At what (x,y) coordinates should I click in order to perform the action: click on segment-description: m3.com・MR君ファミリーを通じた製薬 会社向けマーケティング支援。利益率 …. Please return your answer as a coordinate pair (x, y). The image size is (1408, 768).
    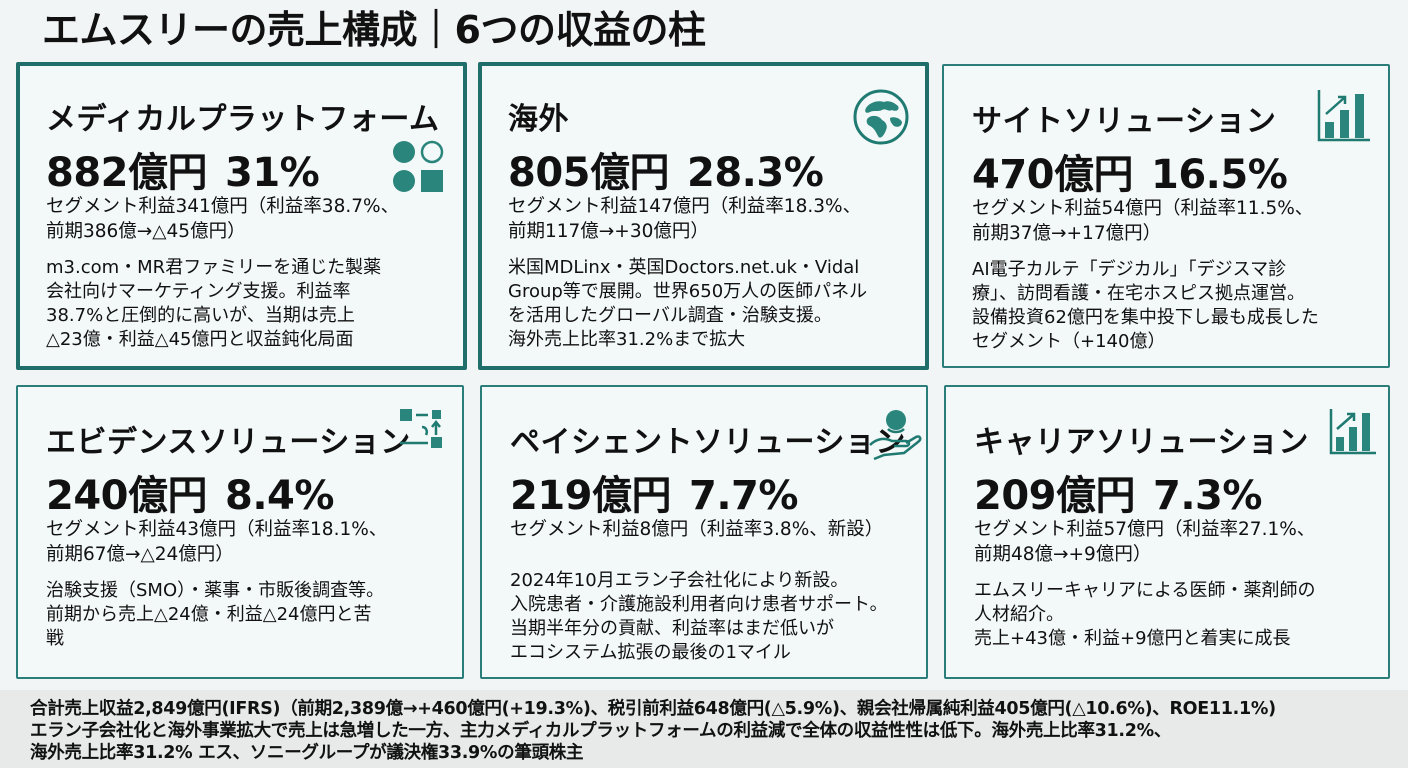
    Looking at the image, I should click on (214, 303).